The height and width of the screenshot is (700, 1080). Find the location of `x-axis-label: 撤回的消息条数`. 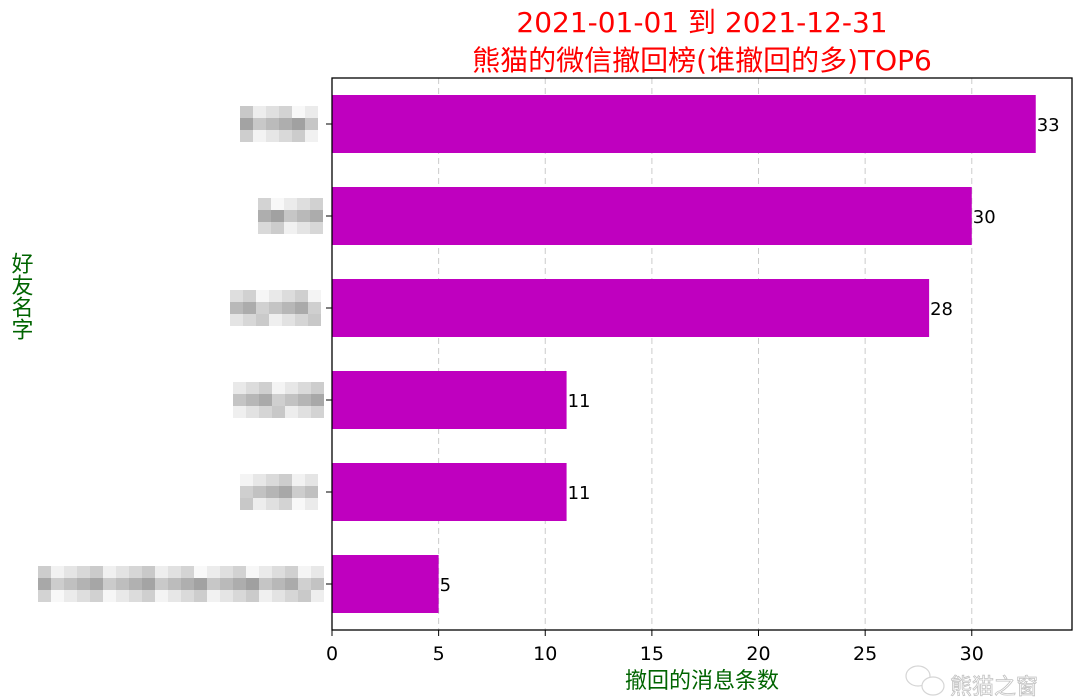

x-axis-label: 撤回的消息条数 is located at coordinates (702, 681).